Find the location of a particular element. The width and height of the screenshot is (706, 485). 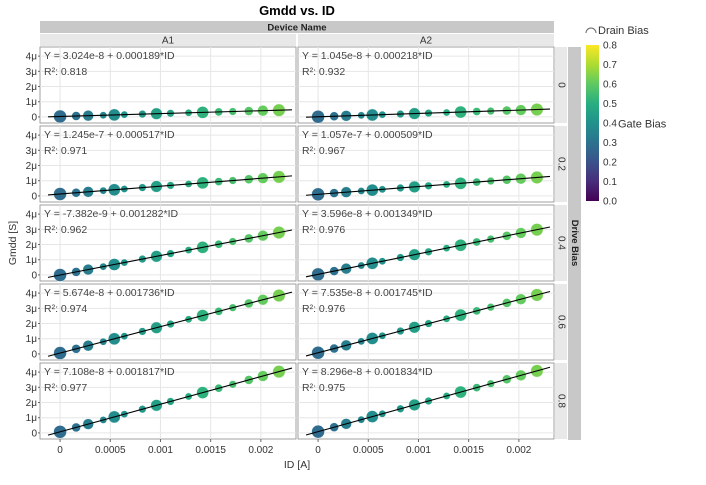

fit-r-squared: R²: 0.967 is located at coordinates (323, 151).